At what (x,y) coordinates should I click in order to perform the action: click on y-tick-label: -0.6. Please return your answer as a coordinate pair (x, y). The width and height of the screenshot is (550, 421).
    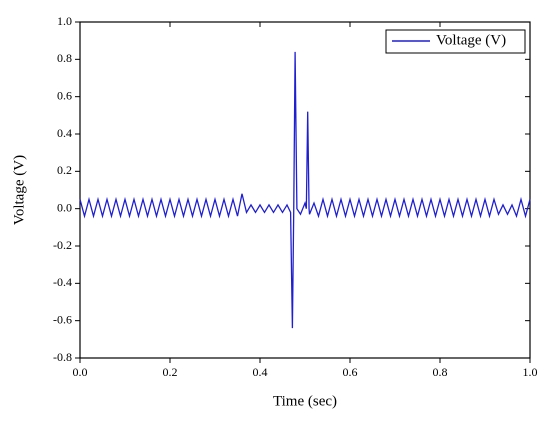
    Looking at the image, I should click on (62, 319).